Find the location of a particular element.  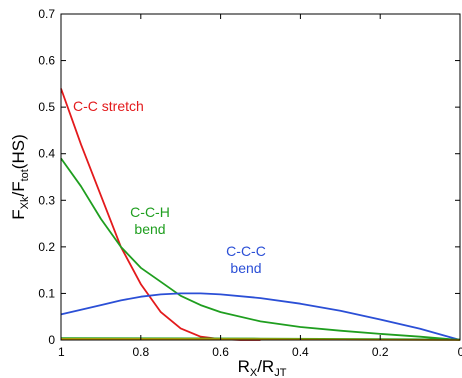

y-tick-label: 0.5 is located at coordinates (46, 107).